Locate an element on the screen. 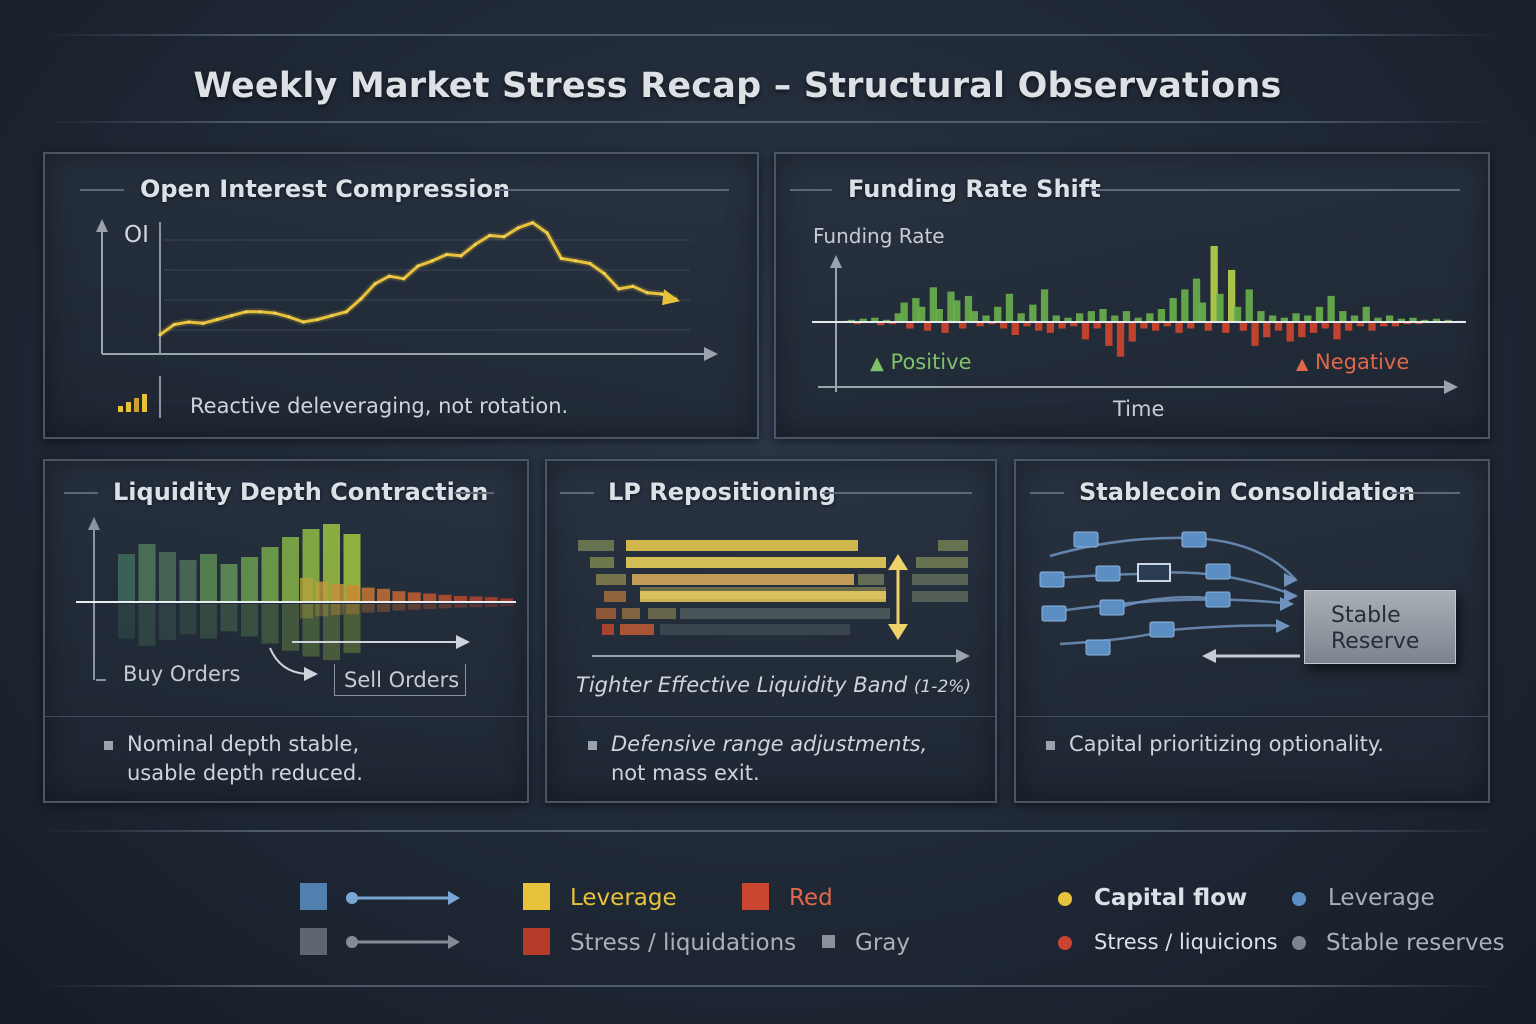 This screenshot has height=1024, width=1536. legend-label-stress: Stress / liquidations is located at coordinates (683, 943).